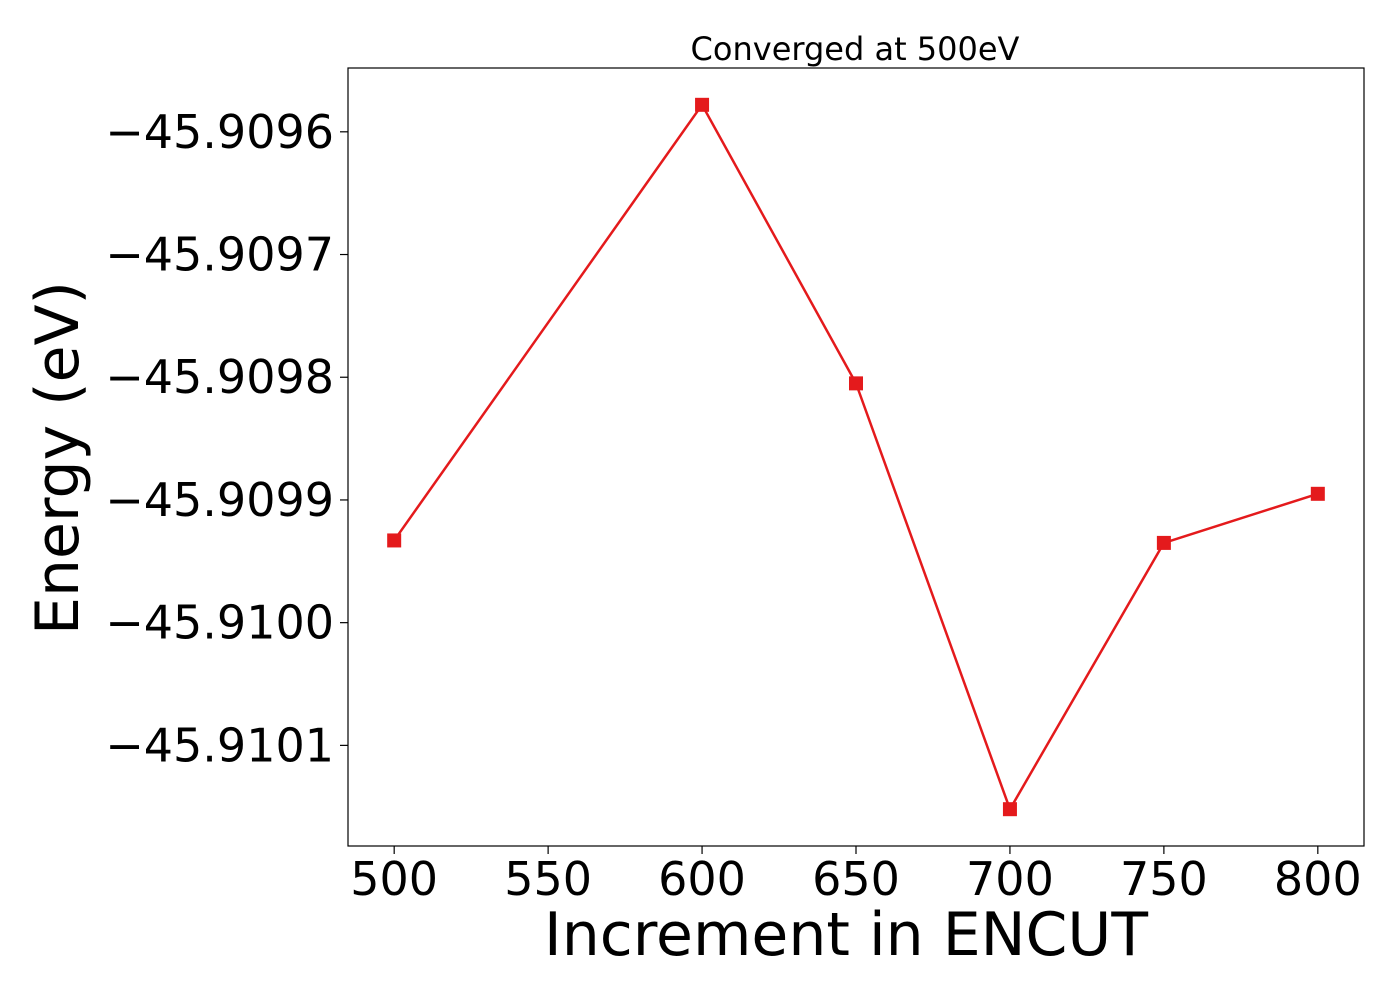  I want to click on x-tick-label: 600, so click(702, 879).